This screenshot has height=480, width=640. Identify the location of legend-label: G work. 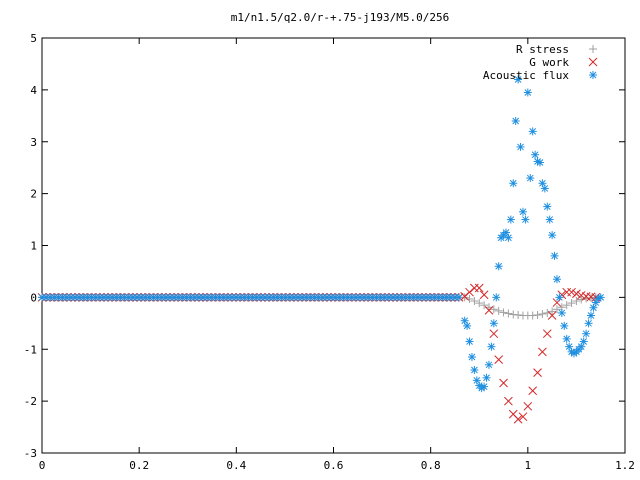
(549, 62).